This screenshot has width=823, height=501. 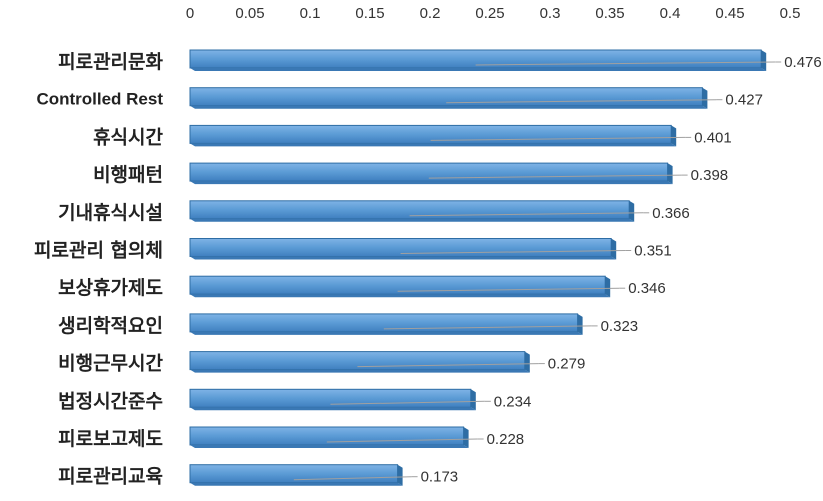 I want to click on x-tick-label: 0.5, so click(x=790, y=13).